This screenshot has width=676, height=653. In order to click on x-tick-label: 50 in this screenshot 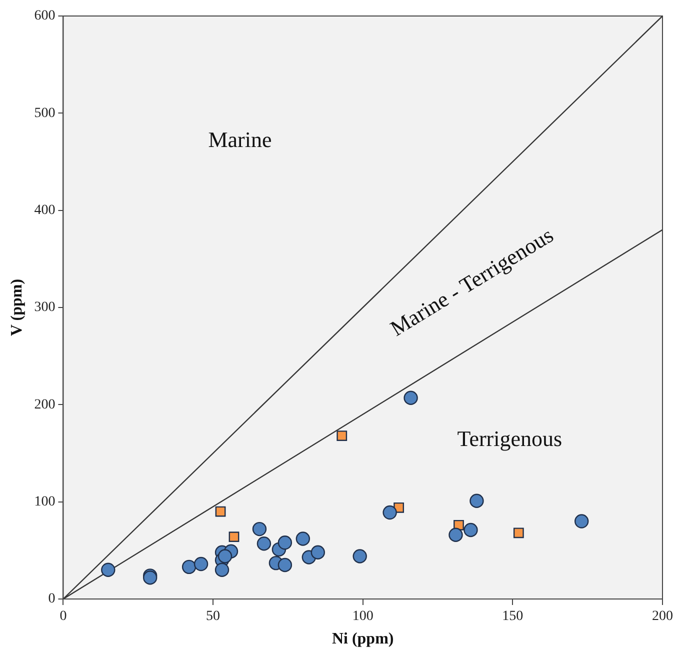, I will do `click(213, 616)`.